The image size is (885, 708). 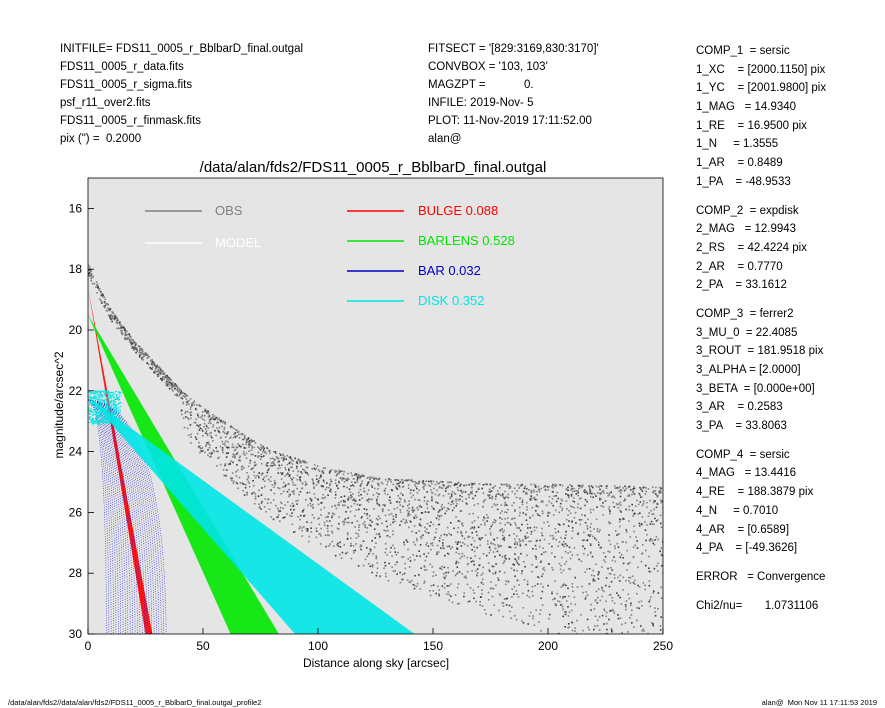 I want to click on param-line: 2_MAG = 12.9943, so click(x=746, y=229).